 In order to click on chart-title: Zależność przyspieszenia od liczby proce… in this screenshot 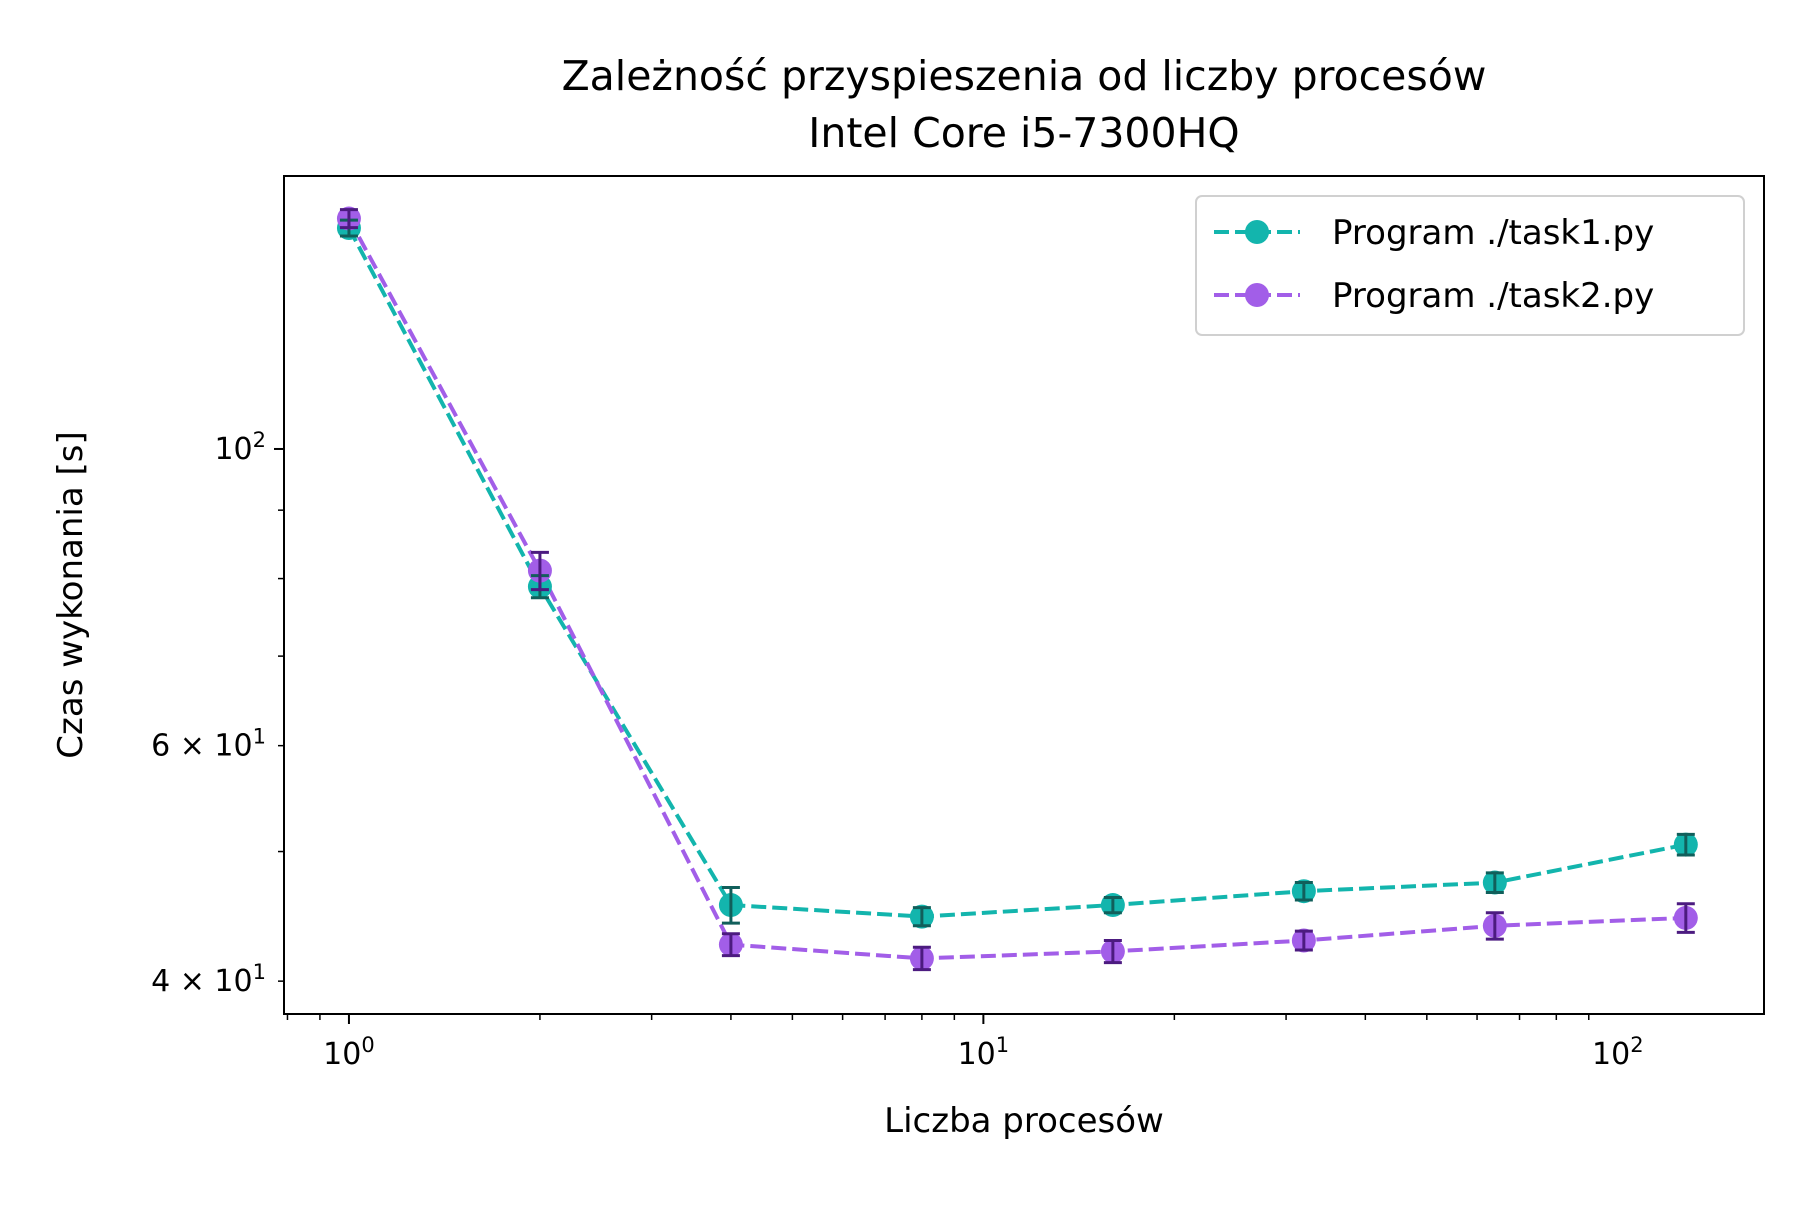, I will do `click(1024, 76)`.